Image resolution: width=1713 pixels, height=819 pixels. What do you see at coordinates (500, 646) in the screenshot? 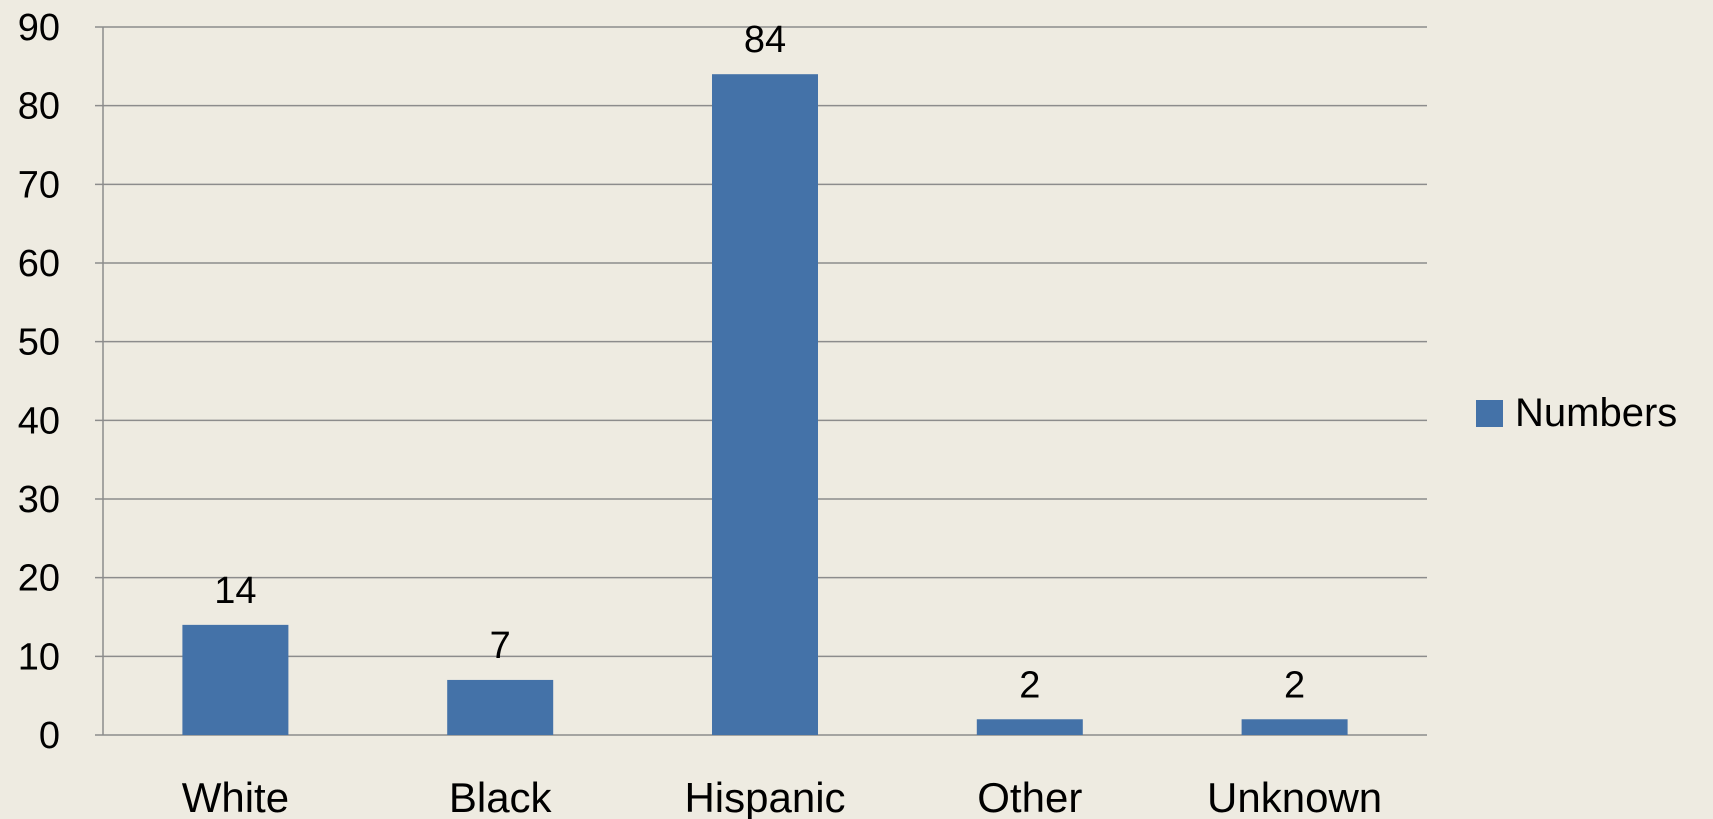
I see `data-label-black: 7` at bounding box center [500, 646].